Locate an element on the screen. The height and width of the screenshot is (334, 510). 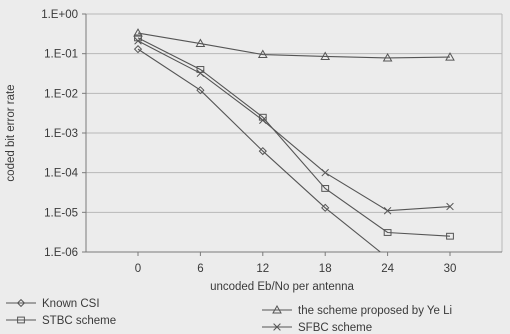
y-tick-label: 1.E-05 is located at coordinates (61, 213).